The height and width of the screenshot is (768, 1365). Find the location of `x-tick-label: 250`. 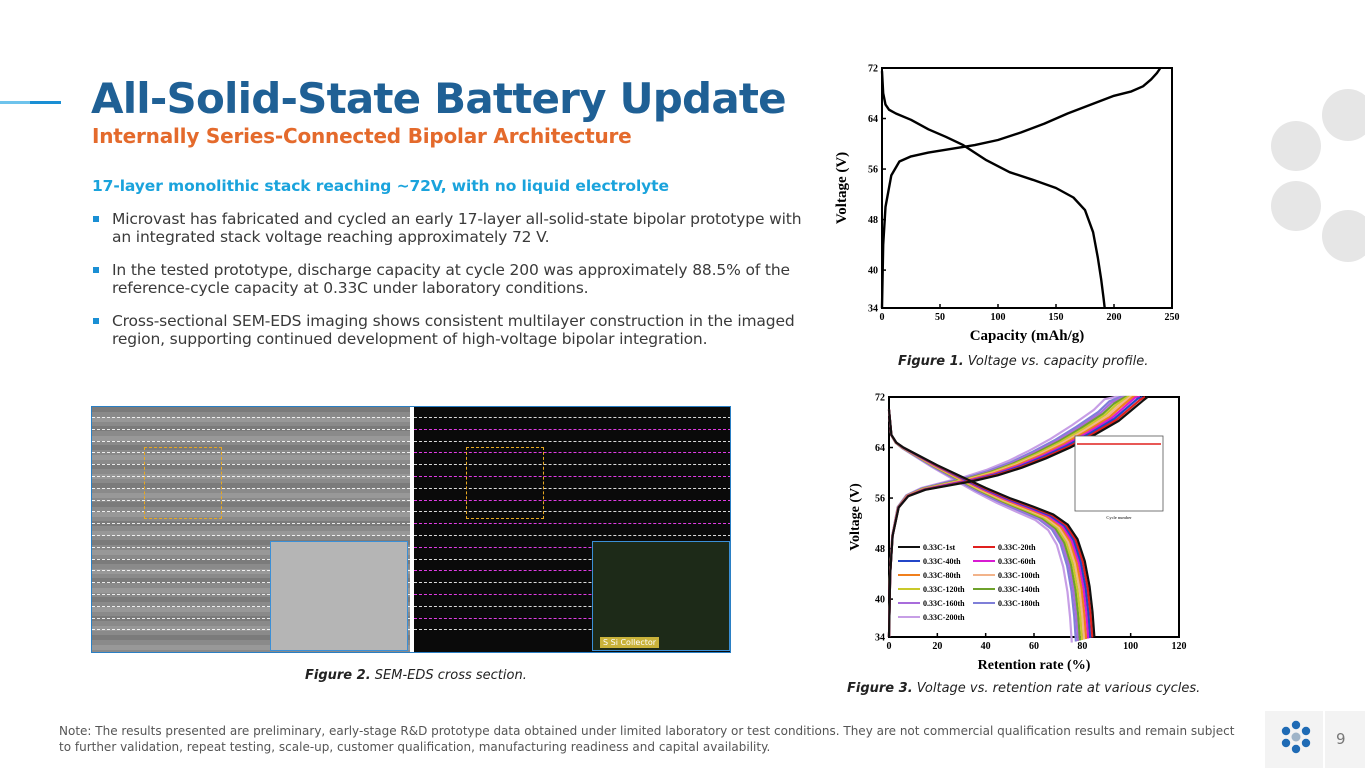

x-tick-label: 250 is located at coordinates (1172, 317).